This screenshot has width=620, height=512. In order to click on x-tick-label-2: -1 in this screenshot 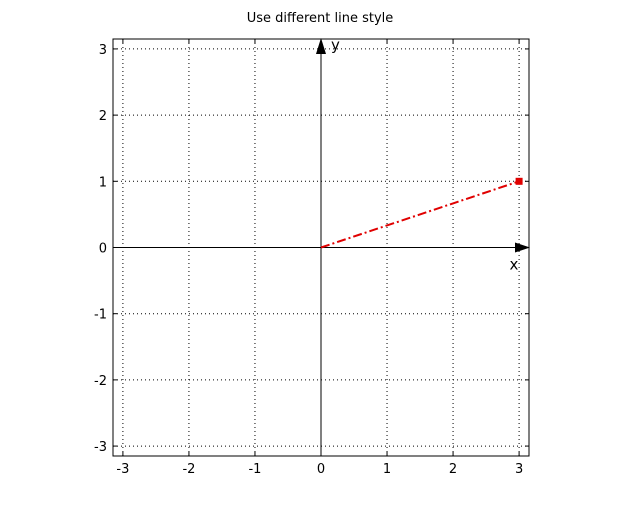, I will do `click(254, 469)`.